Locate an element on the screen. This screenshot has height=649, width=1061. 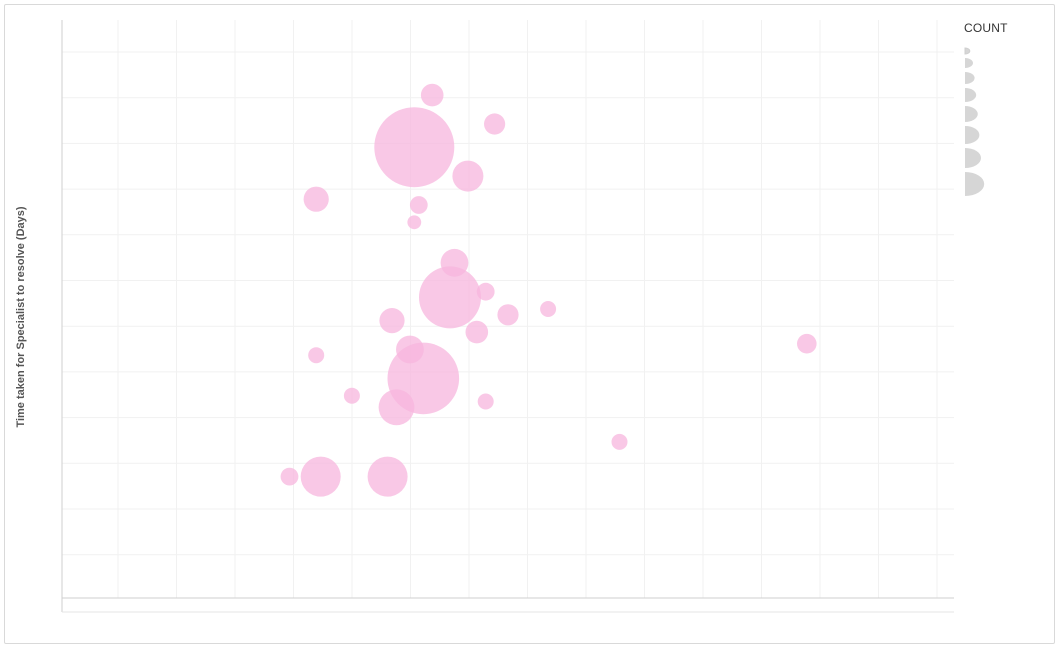
legend-title: COUNT is located at coordinates (986, 28).